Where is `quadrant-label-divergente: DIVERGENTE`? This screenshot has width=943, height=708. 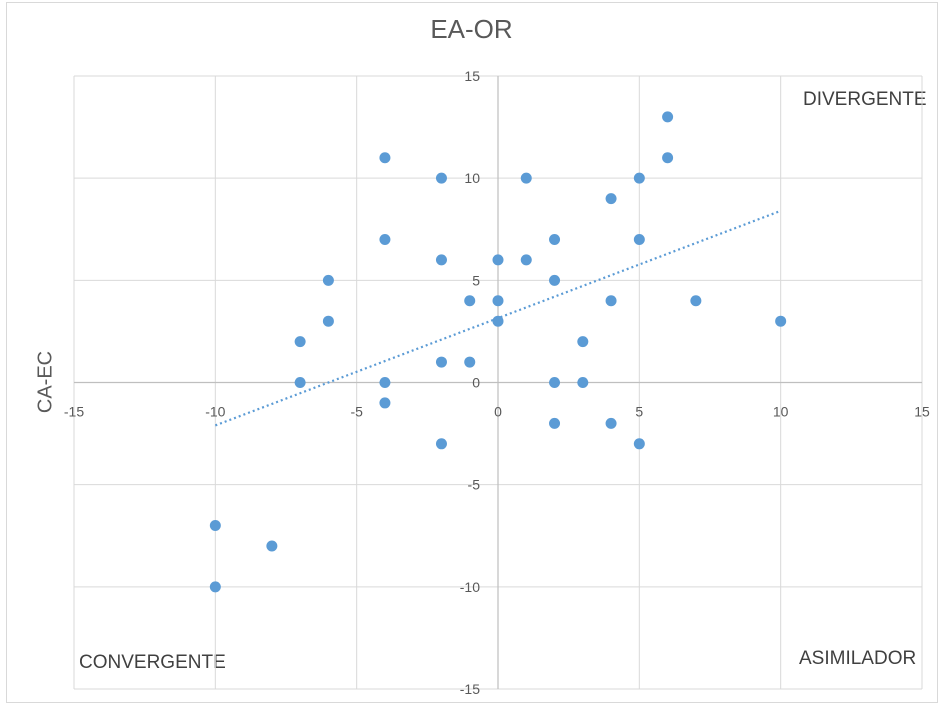 quadrant-label-divergente: DIVERGENTE is located at coordinates (865, 99).